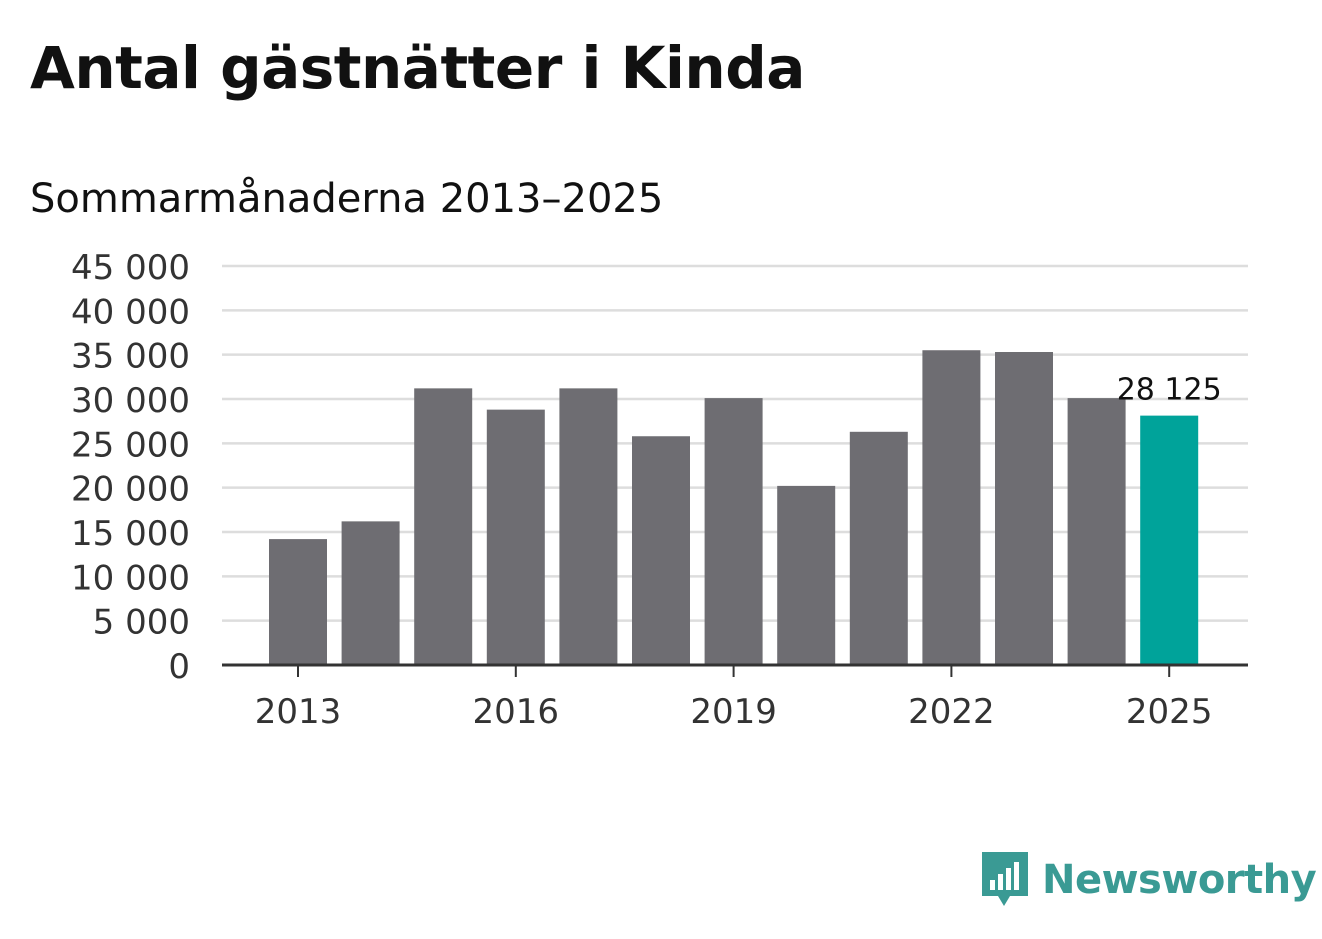 Image resolution: width=1322 pixels, height=939 pixels. What do you see at coordinates (130, 312) in the screenshot?
I see `y-tick-label: 40 000` at bounding box center [130, 312].